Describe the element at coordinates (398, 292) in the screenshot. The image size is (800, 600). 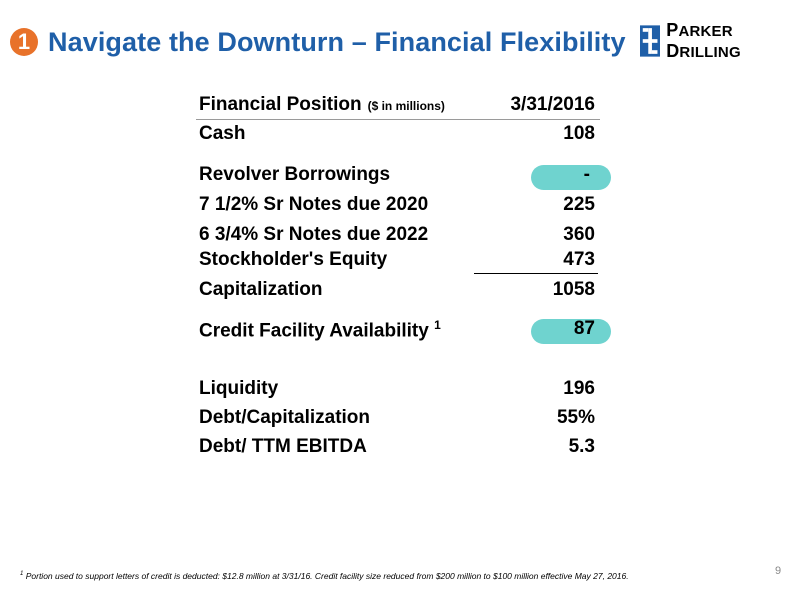
I see `table-row: Capitalization 1058` at that location.